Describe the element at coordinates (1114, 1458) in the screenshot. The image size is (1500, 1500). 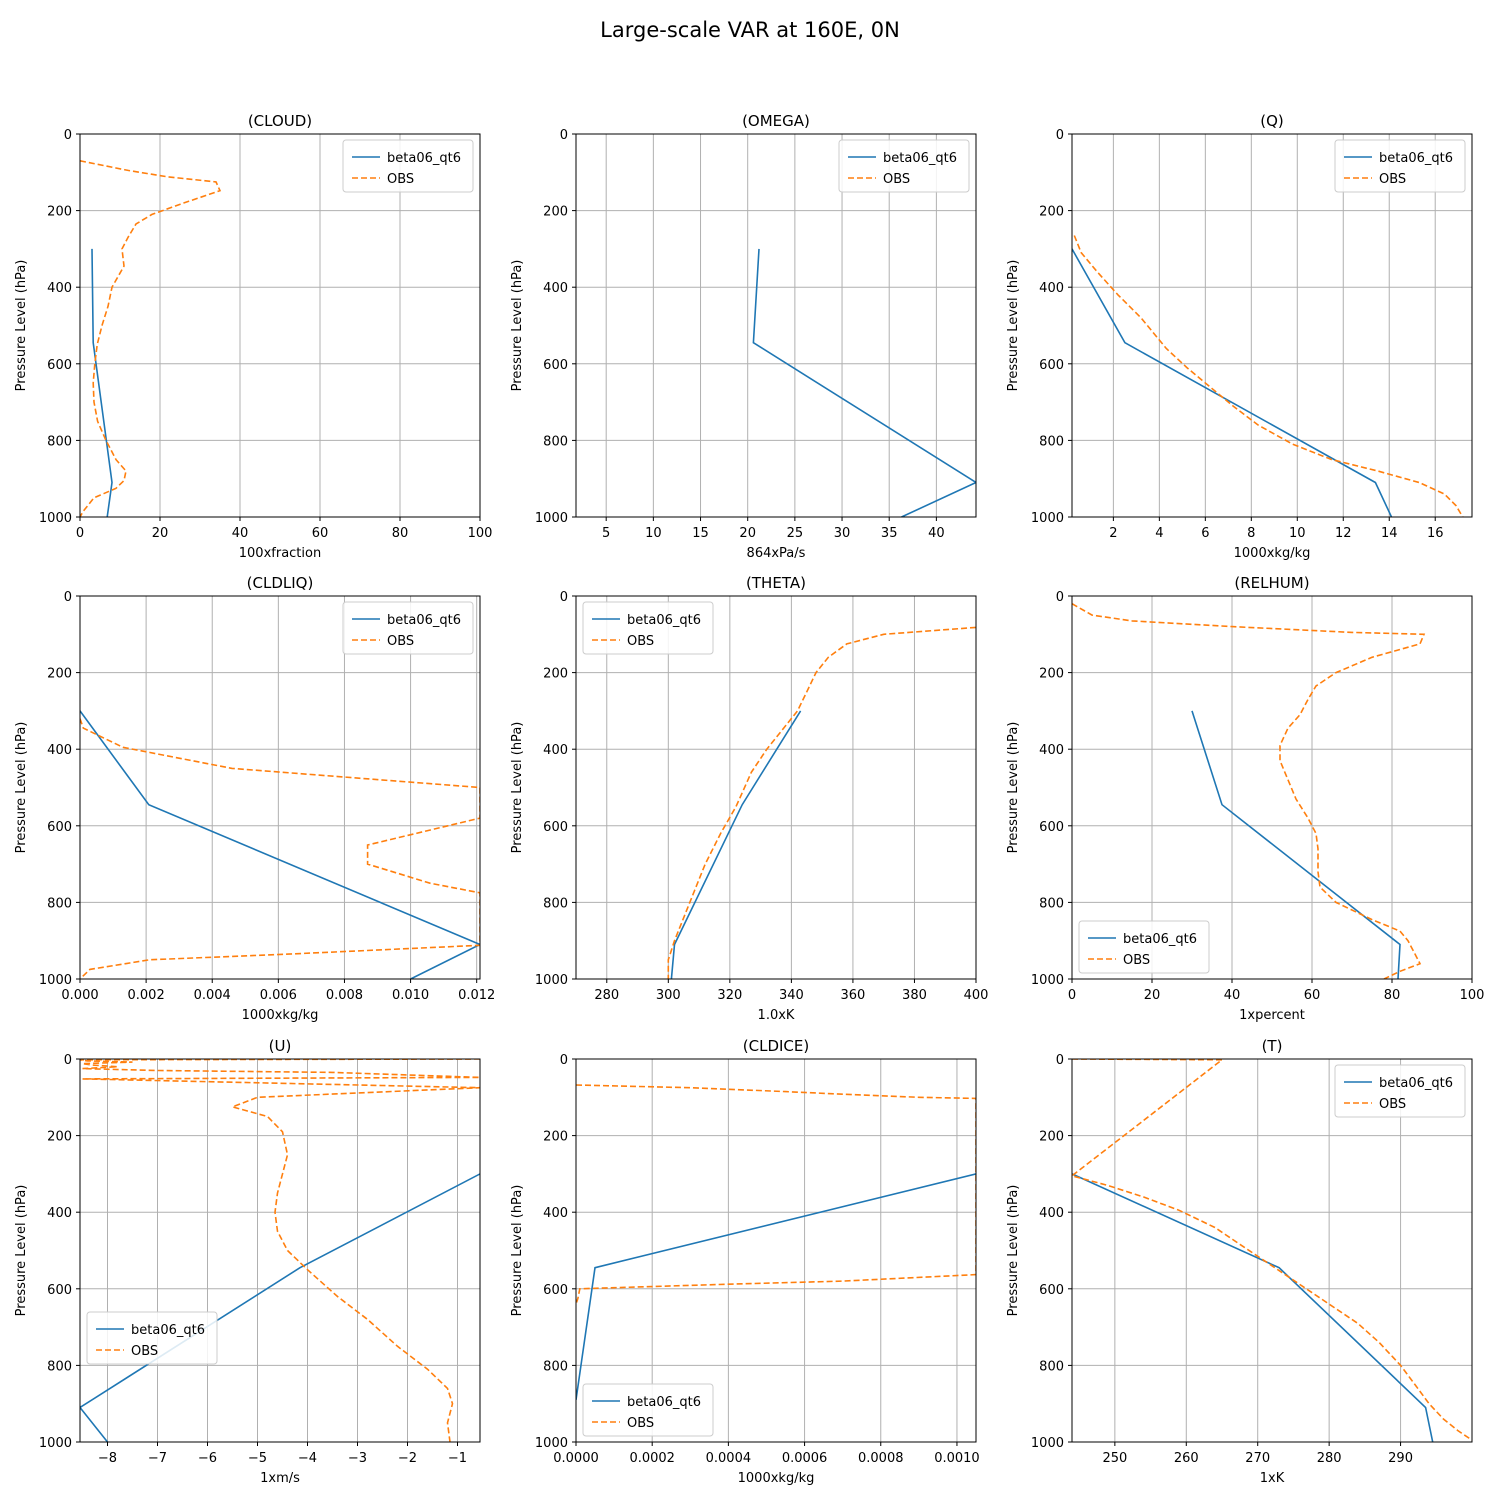
I see `x-tick-label: 250` at that location.